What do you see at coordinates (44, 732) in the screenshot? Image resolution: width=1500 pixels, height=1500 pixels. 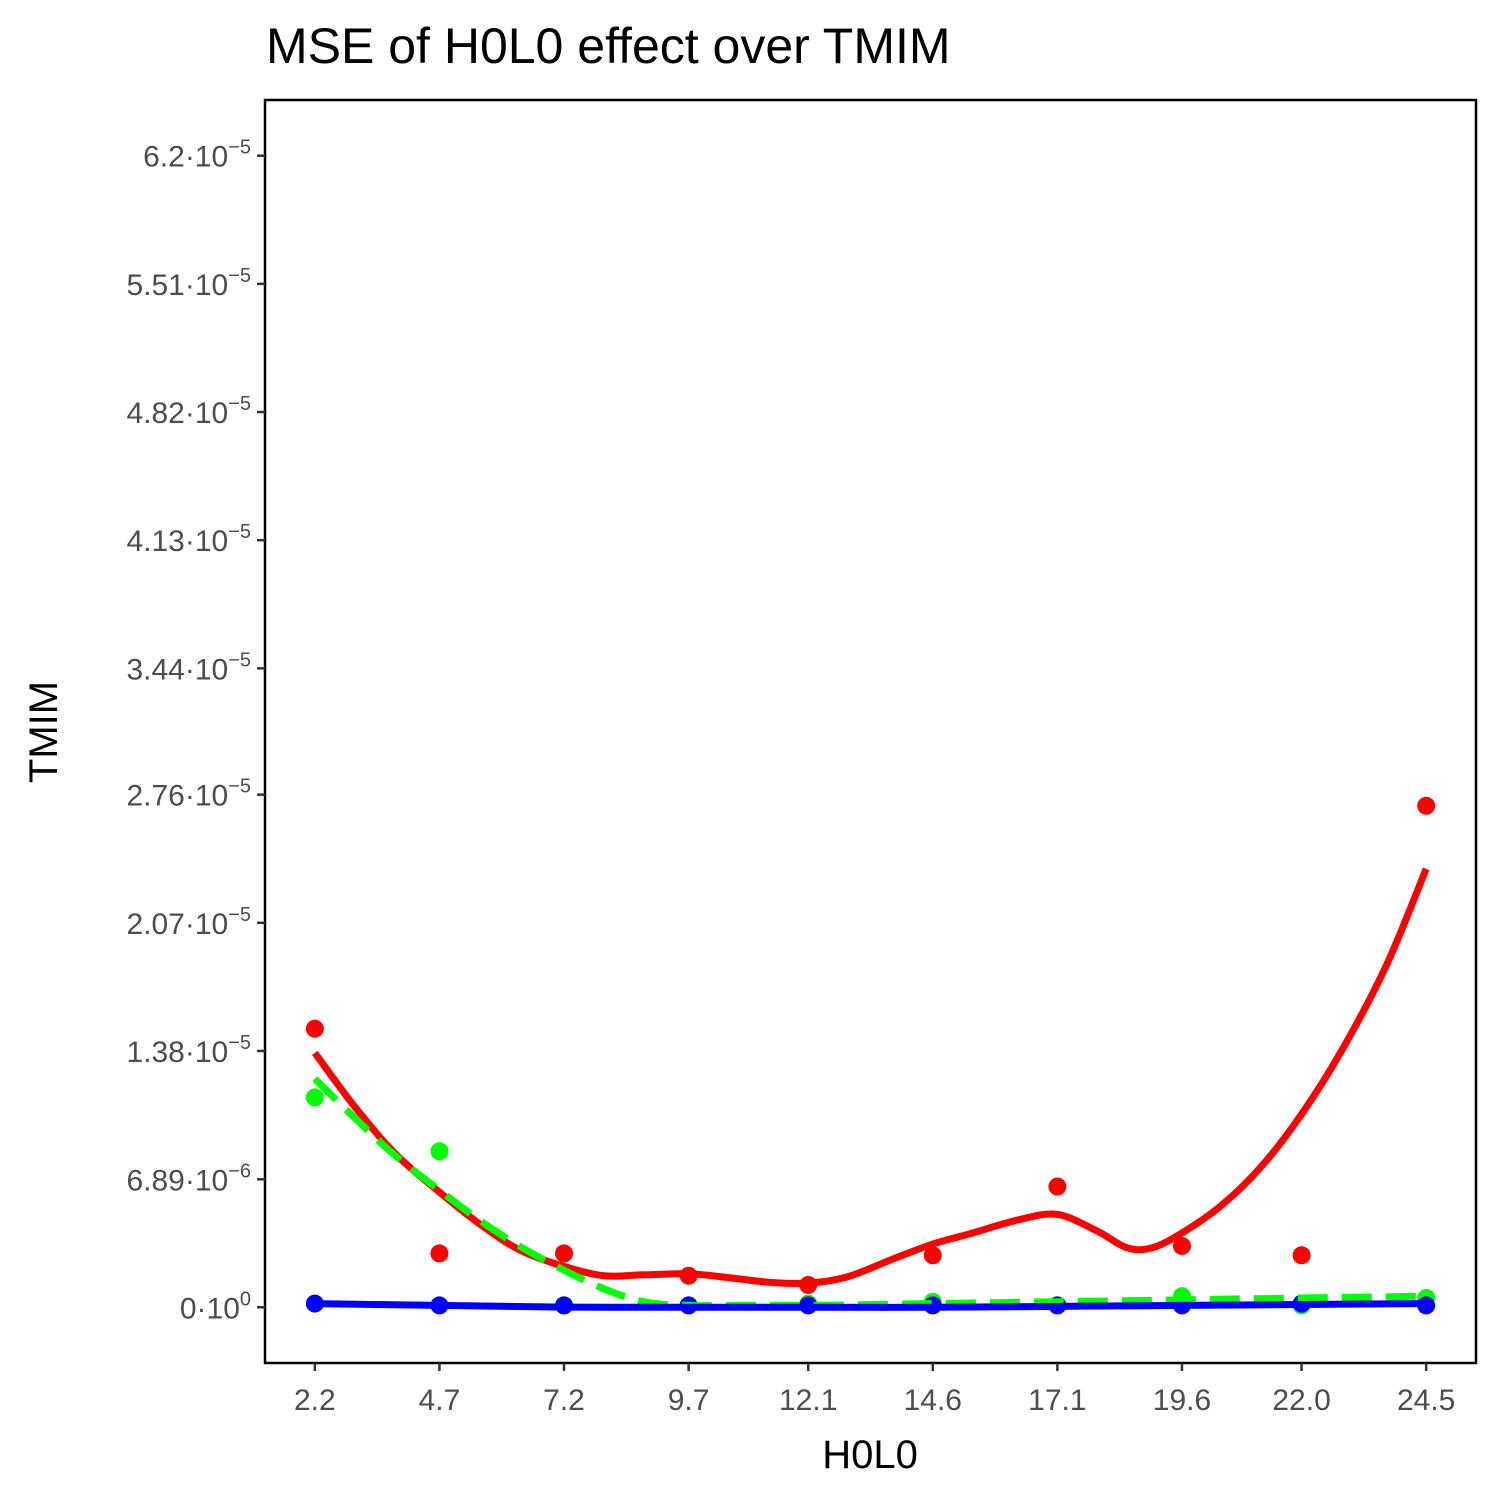 I see `y-axis-title: TMIM` at bounding box center [44, 732].